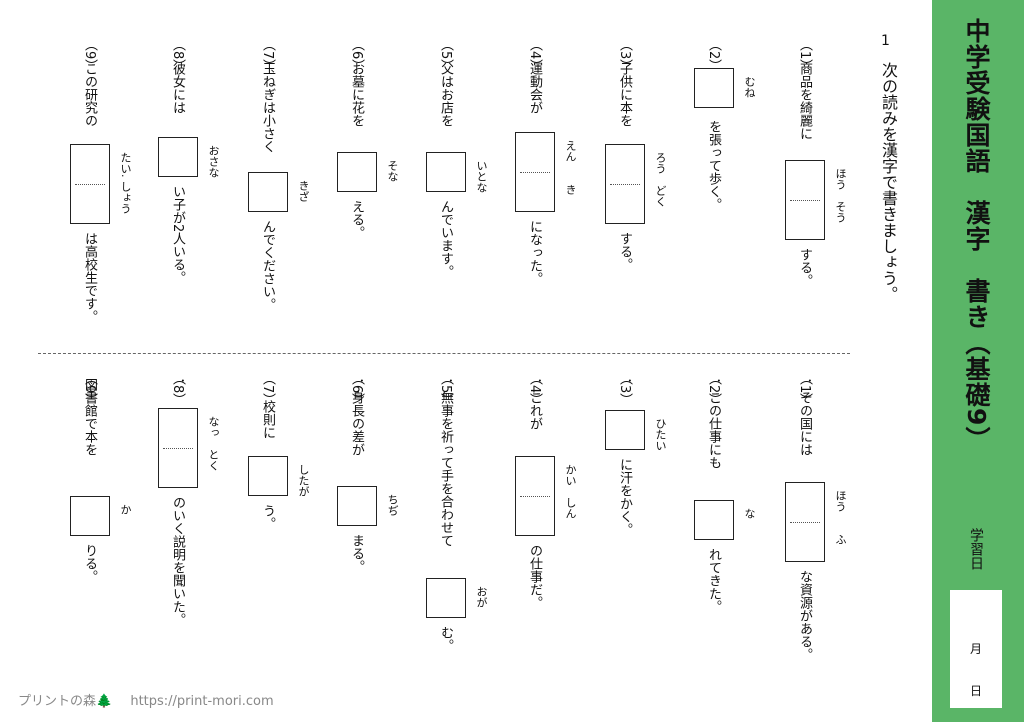 Image resolution: width=1024 pixels, height=722 pixels. Describe the element at coordinates (445, 239) in the screenshot. I see `question-text-after: んでいます。` at that location.